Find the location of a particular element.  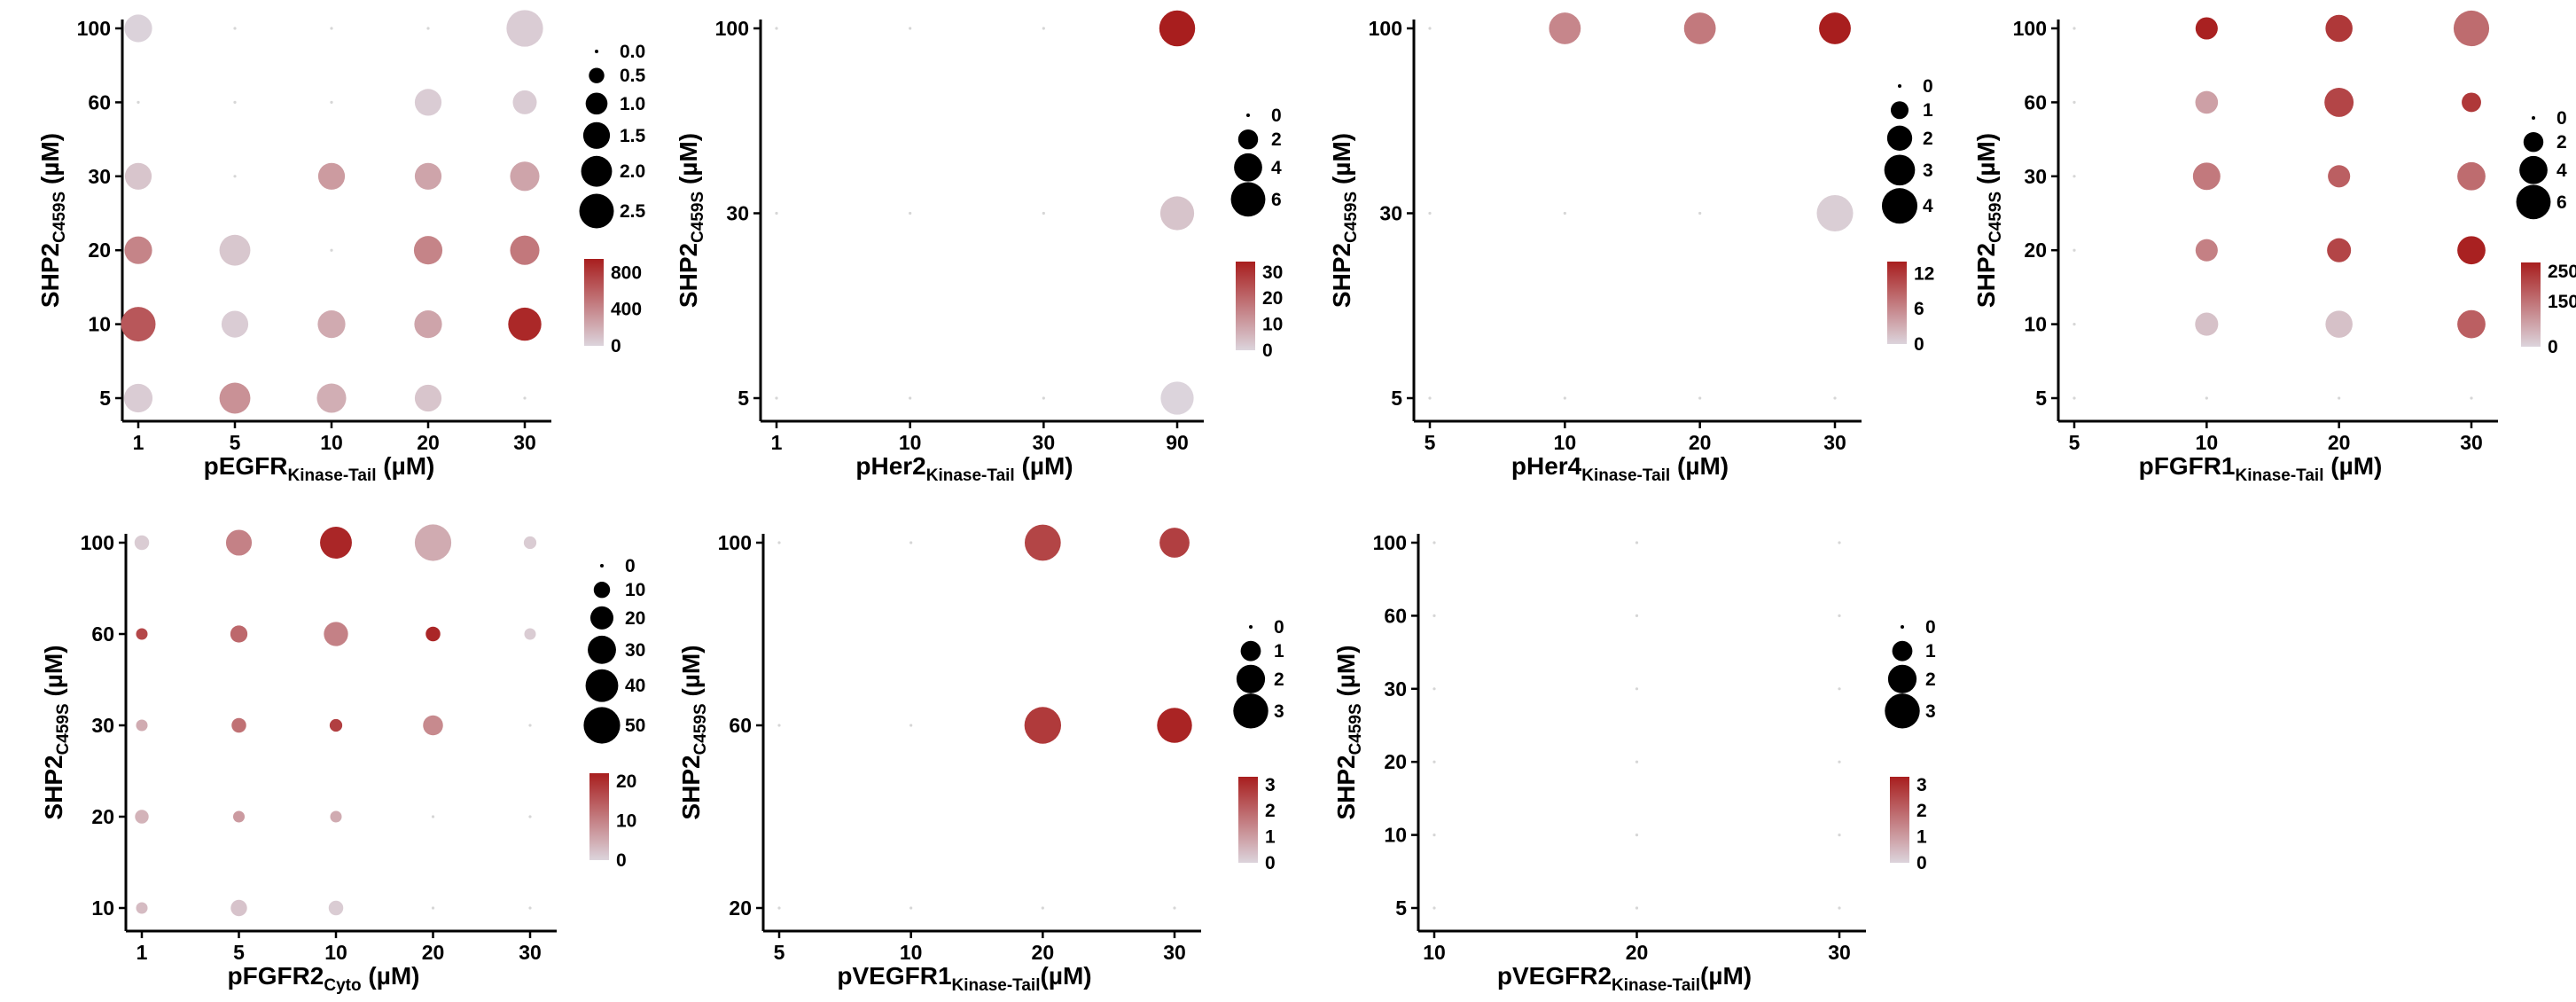

color-bar is located at coordinates (1899, 820).